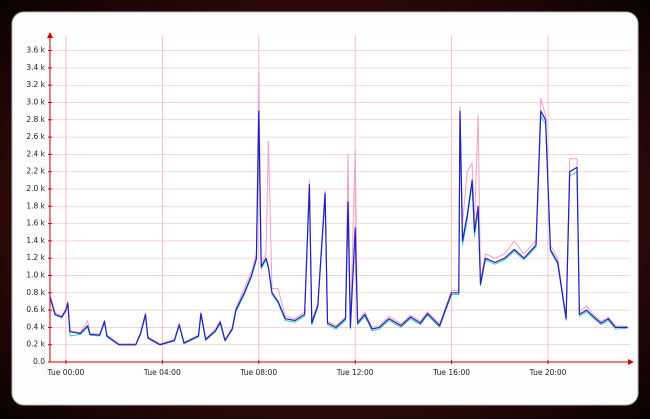  I want to click on x-tick-label: Tue 00:00, so click(66, 372).